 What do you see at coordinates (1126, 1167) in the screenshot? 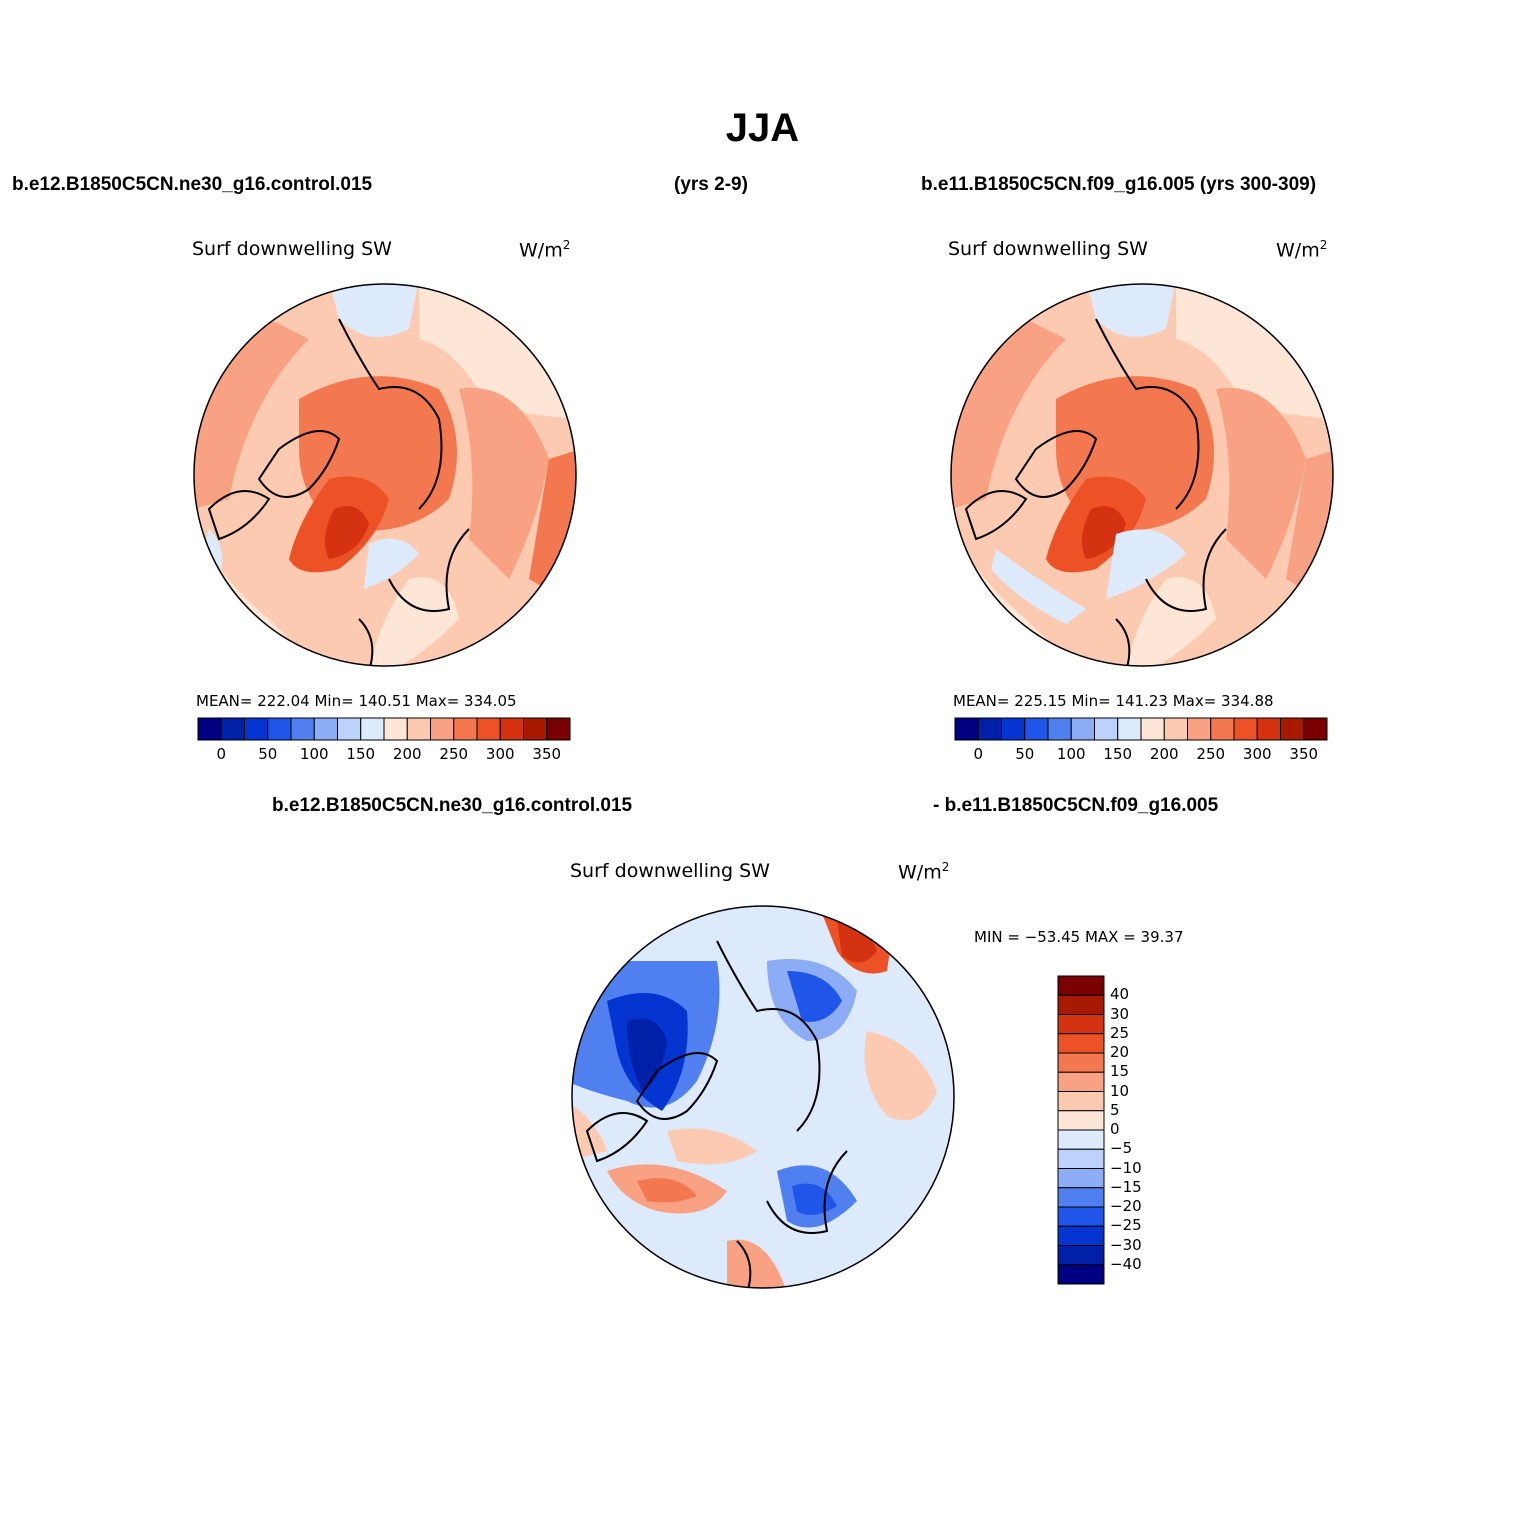
I see `colorbar-tick-label: −10` at bounding box center [1126, 1167].